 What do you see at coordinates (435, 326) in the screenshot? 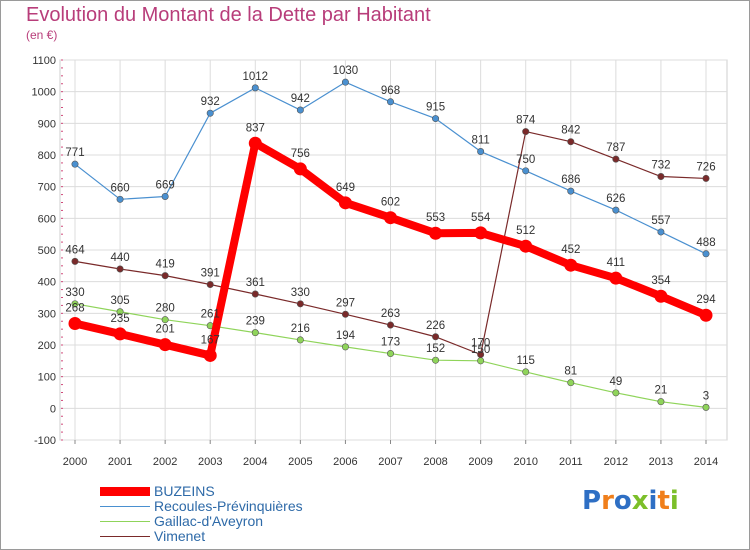
I see `data-label: 226` at bounding box center [435, 326].